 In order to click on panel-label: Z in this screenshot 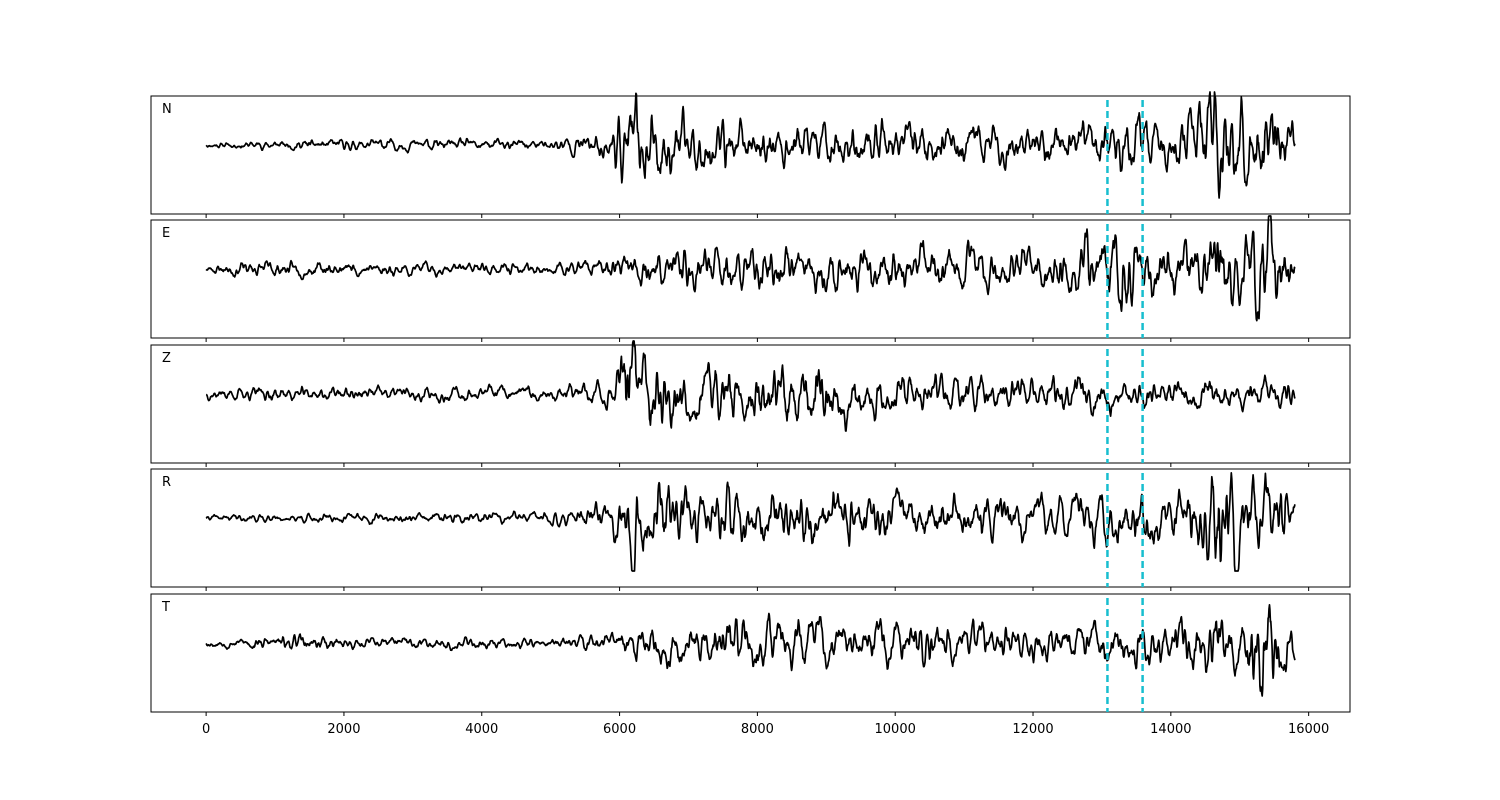, I will do `click(166, 358)`.